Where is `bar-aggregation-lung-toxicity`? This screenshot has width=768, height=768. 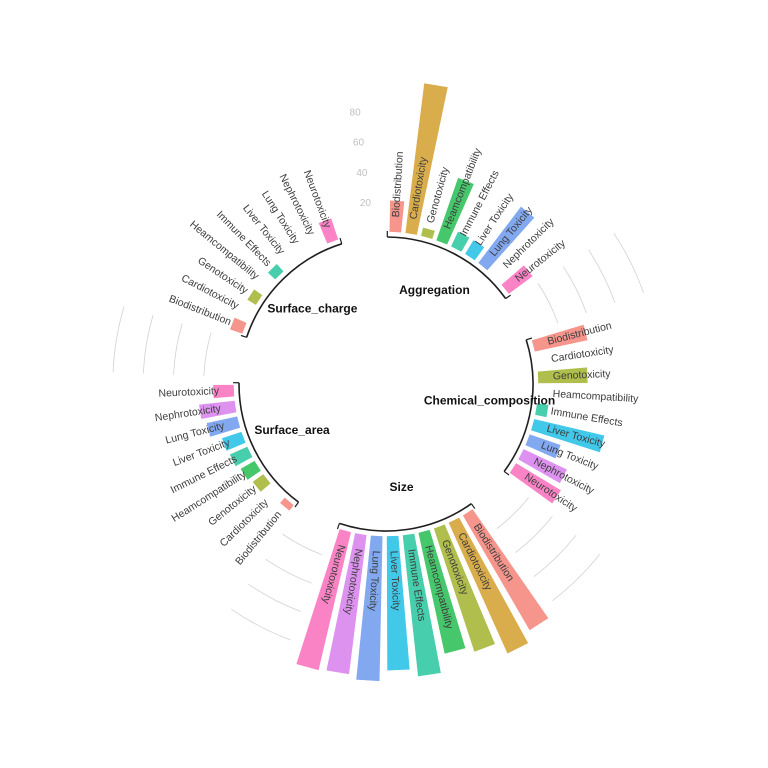 bar-aggregation-lung-toxicity is located at coordinates (506, 238).